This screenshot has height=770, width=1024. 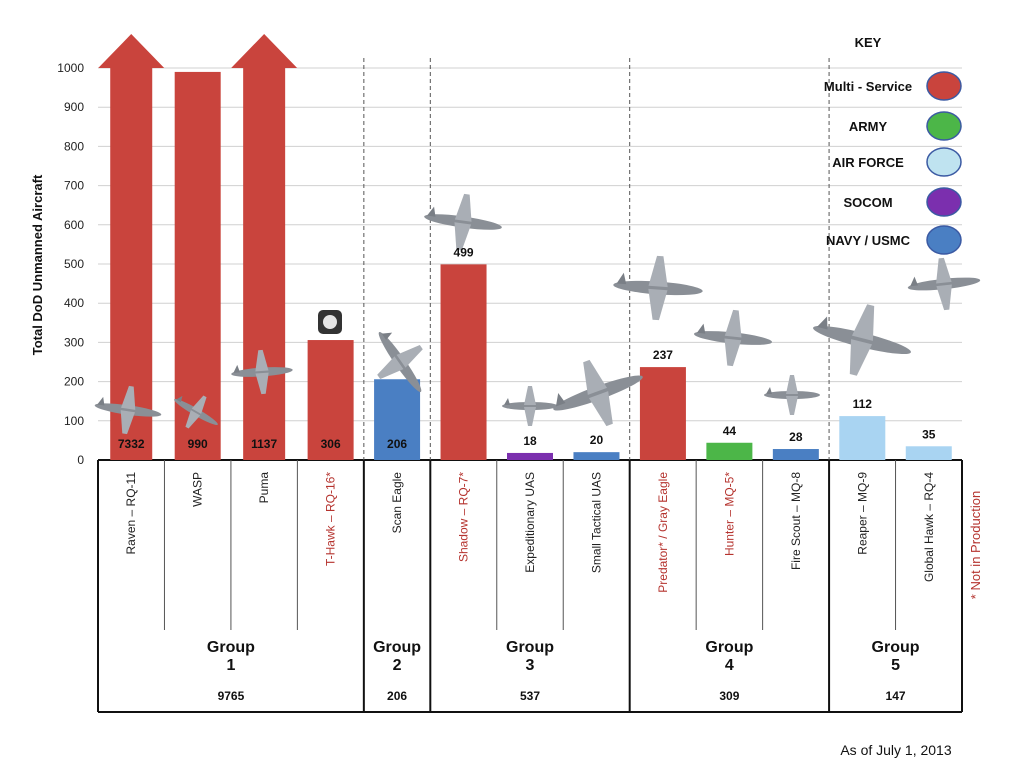 I want to click on group-total: 309, so click(x=729, y=696).